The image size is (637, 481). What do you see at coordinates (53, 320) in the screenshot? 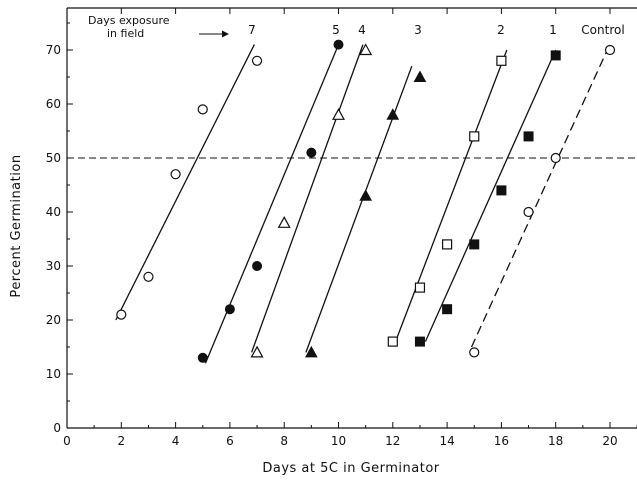
I see `y-tick-label: 20` at bounding box center [53, 320].